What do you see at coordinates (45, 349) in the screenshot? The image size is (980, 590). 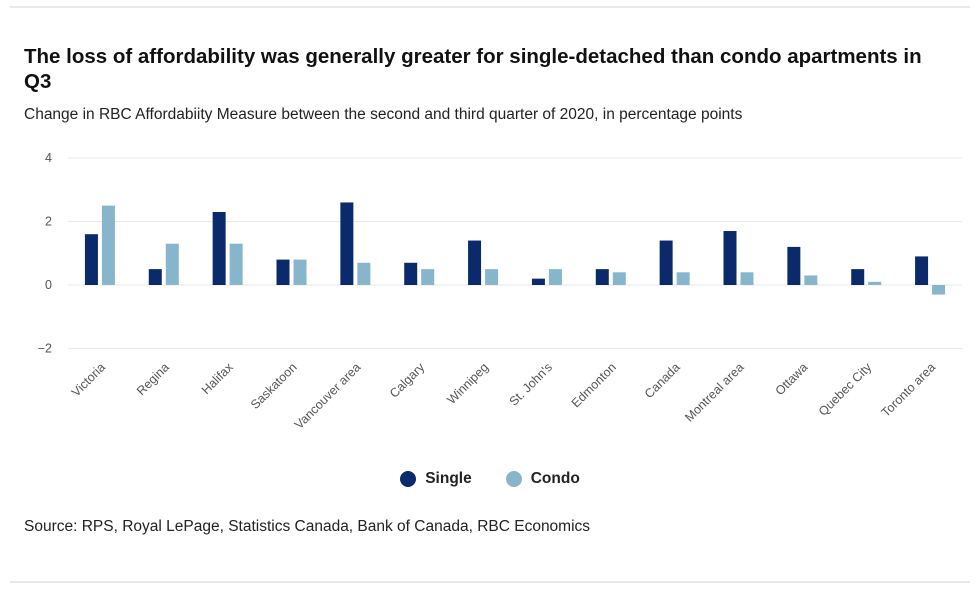 I see `y-tick-label: −2` at bounding box center [45, 349].